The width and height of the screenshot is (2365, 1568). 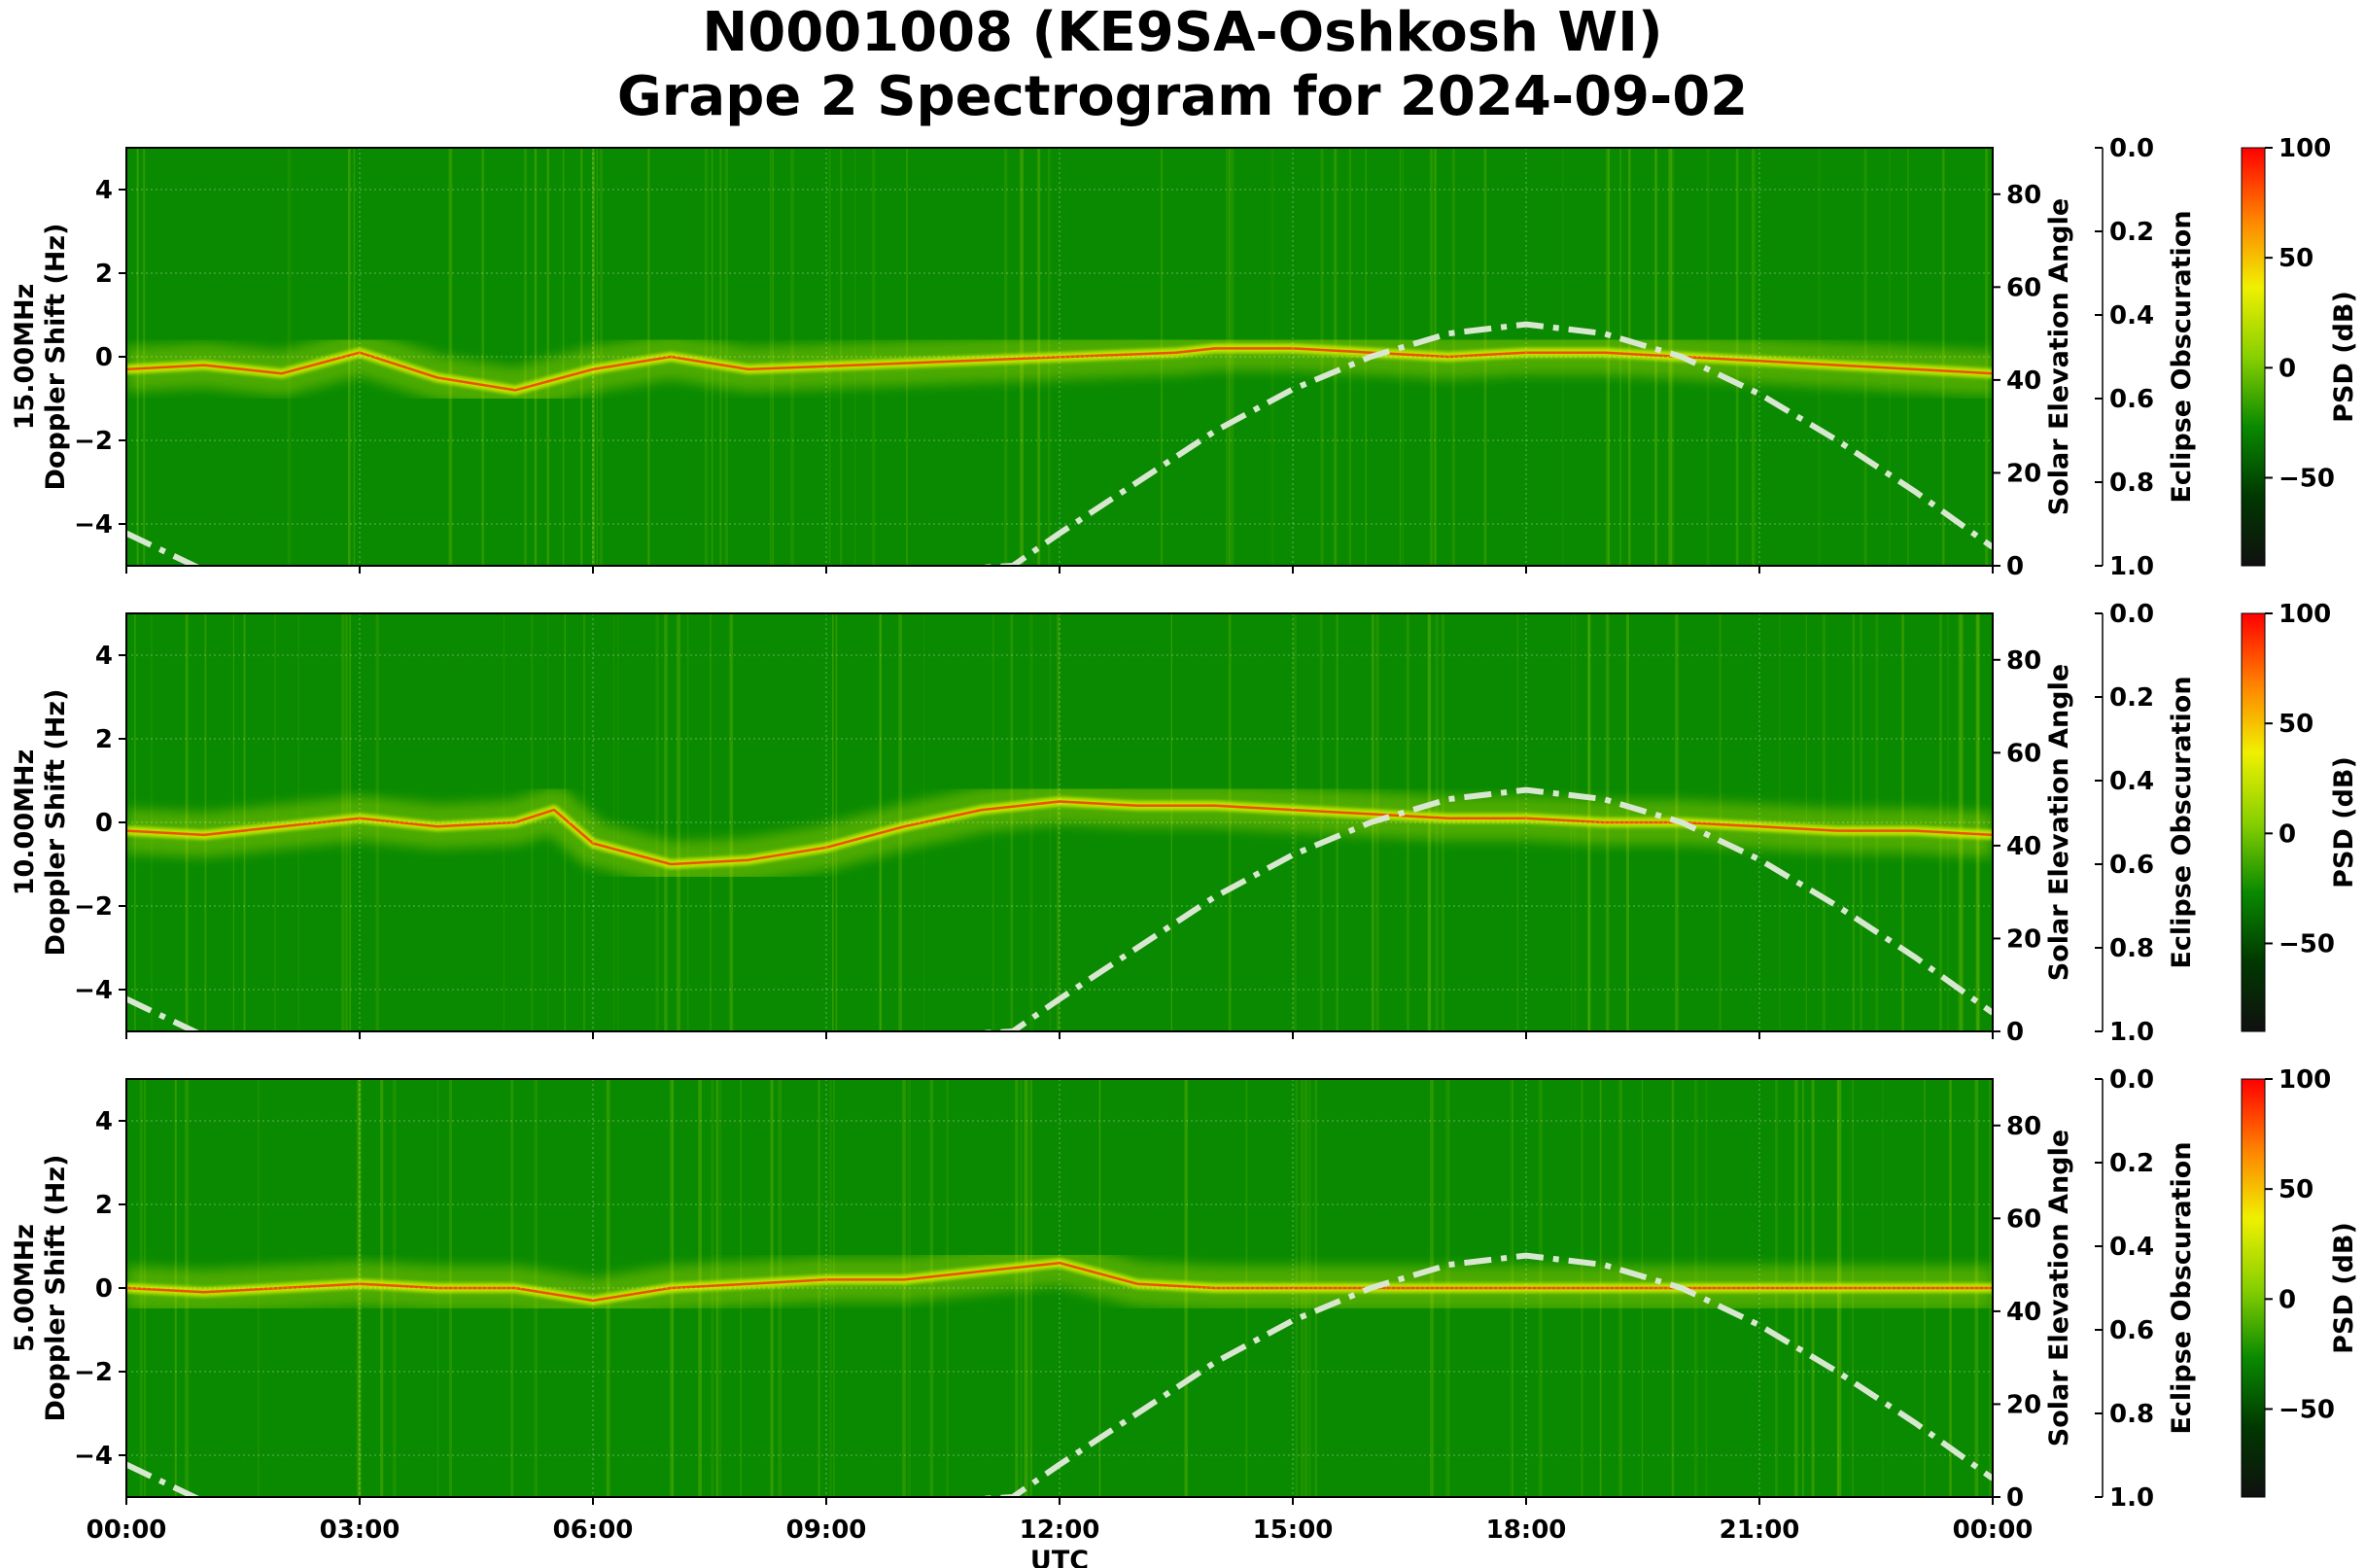 What do you see at coordinates (1060, 1557) in the screenshot?
I see `x-axis-label: UTC` at bounding box center [1060, 1557].